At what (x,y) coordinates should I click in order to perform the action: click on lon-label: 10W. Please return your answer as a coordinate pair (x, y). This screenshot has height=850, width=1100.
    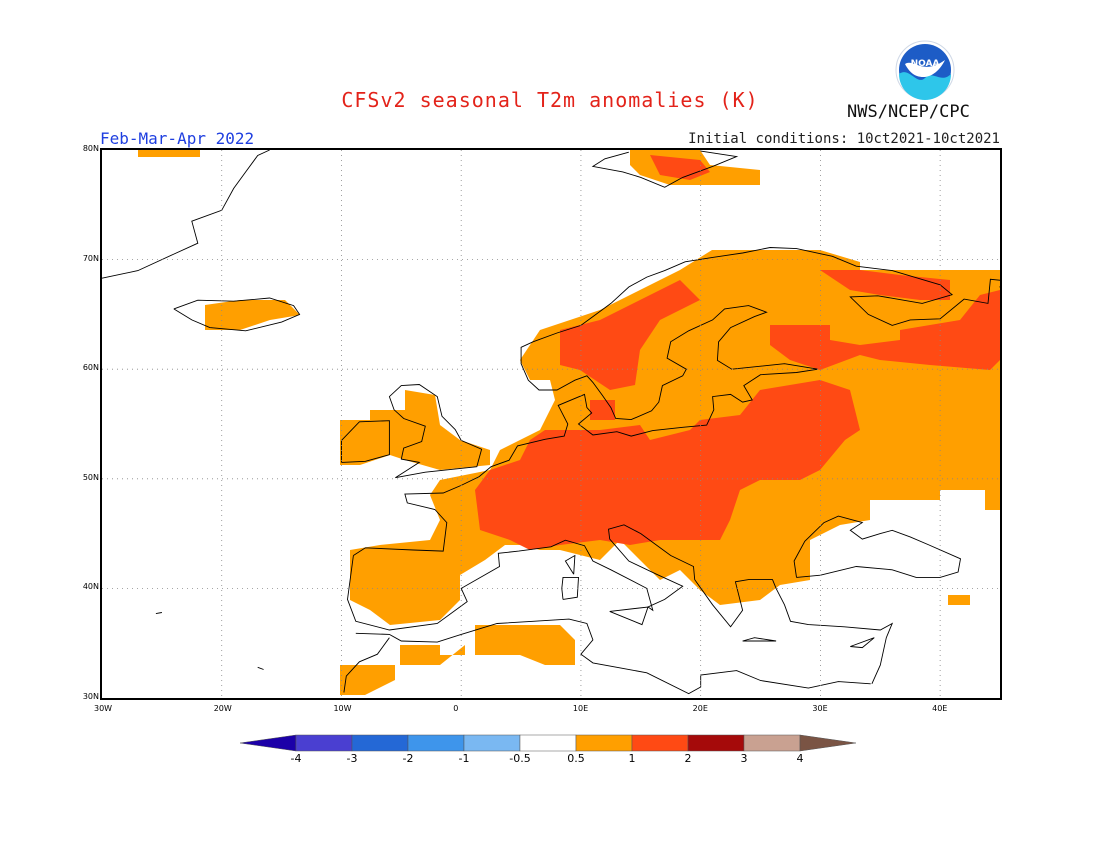
    Looking at the image, I should click on (342, 708).